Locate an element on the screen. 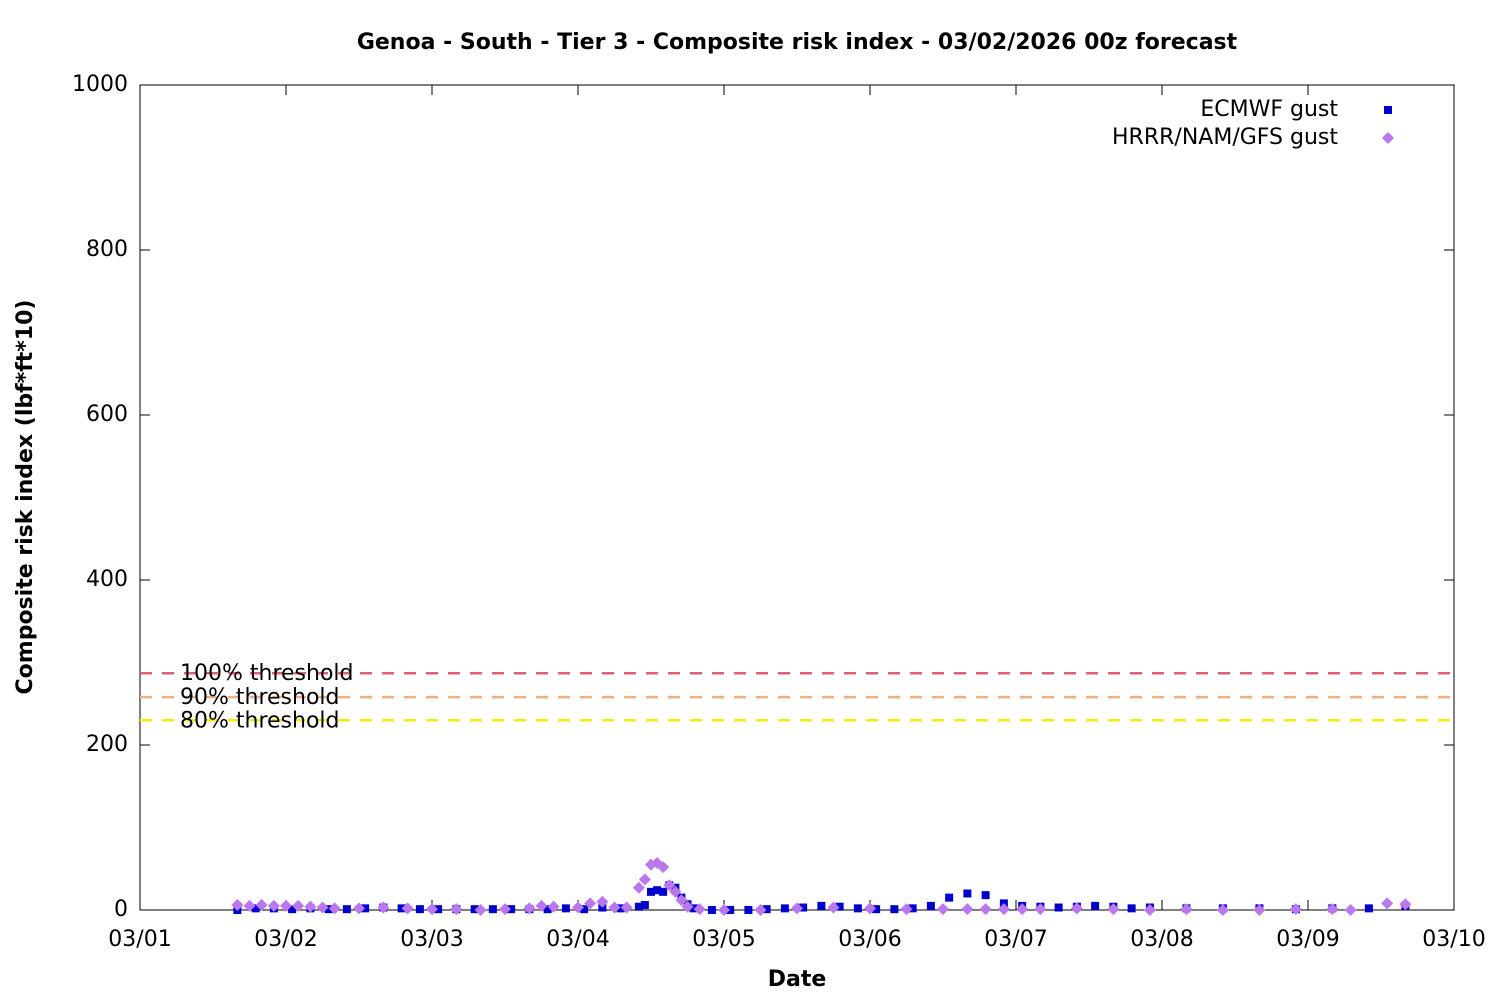 This screenshot has width=1500, height=1000. x-tick-label: 03/09 is located at coordinates (1307, 939).